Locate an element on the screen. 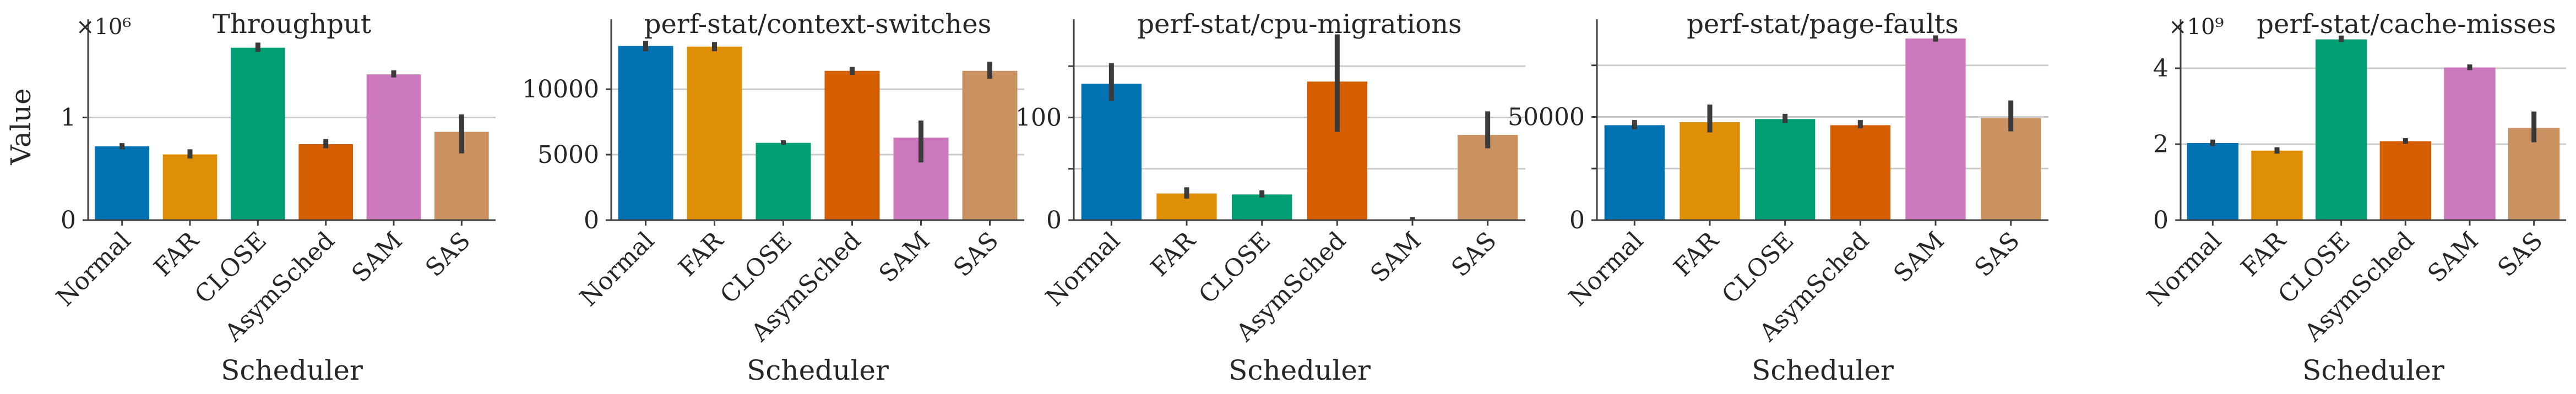  y-tick-label: 10000 is located at coordinates (561, 89).